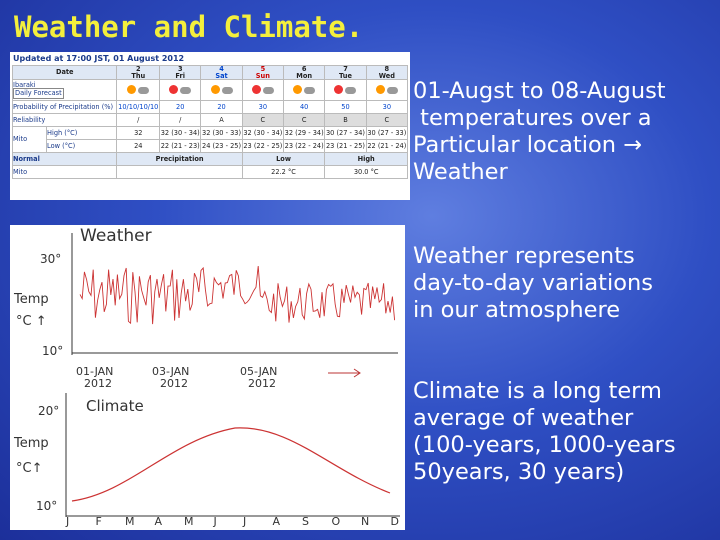 The height and width of the screenshot is (540, 720). Describe the element at coordinates (460, 172) in the screenshot. I see `text-line: Weather` at that location.